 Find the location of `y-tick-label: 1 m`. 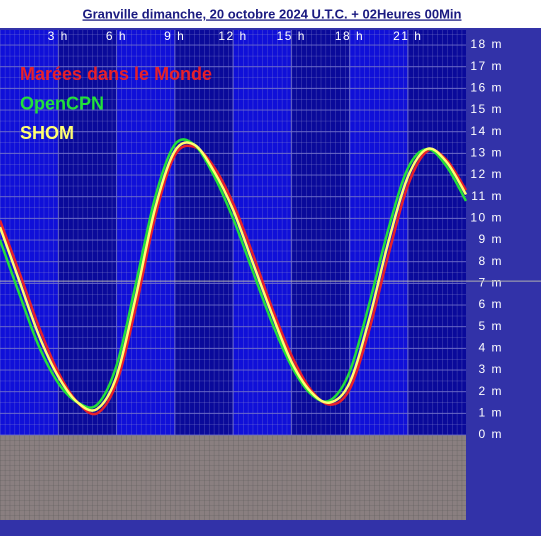

y-tick-label: 1 m is located at coordinates (490, 413).